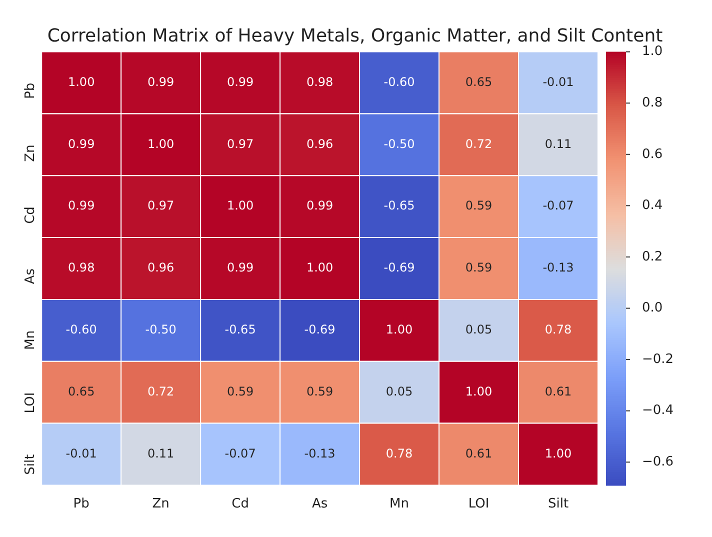 This screenshot has width=712, height=537. What do you see at coordinates (400, 504) in the screenshot?
I see `x-tick-label: Mn` at bounding box center [400, 504].